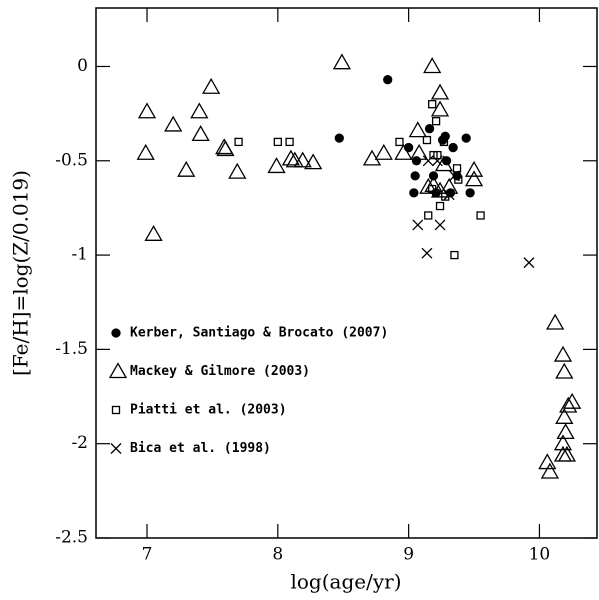  Describe the element at coordinates (82, 66) in the screenshot. I see `y-tick-label: 0` at that location.